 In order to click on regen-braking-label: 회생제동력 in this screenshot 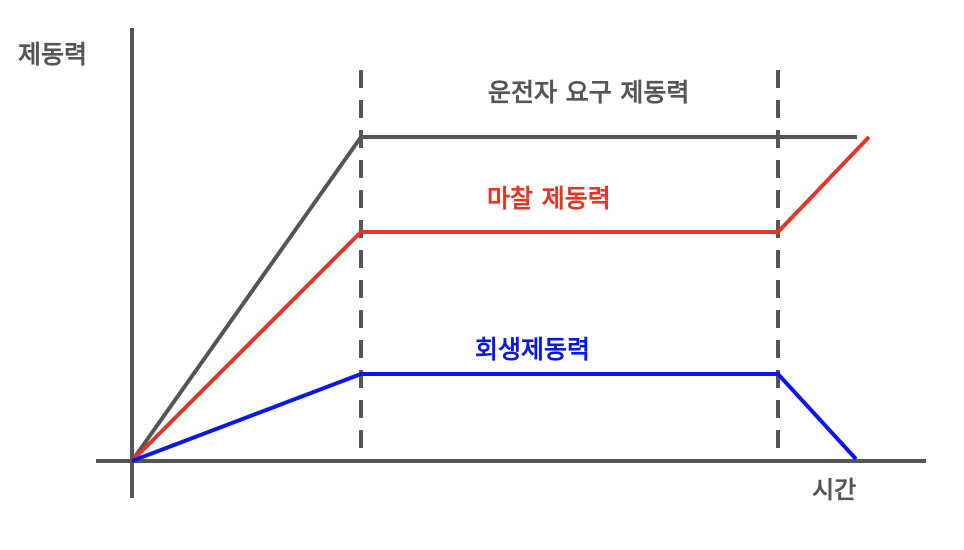, I will do `click(533, 349)`.